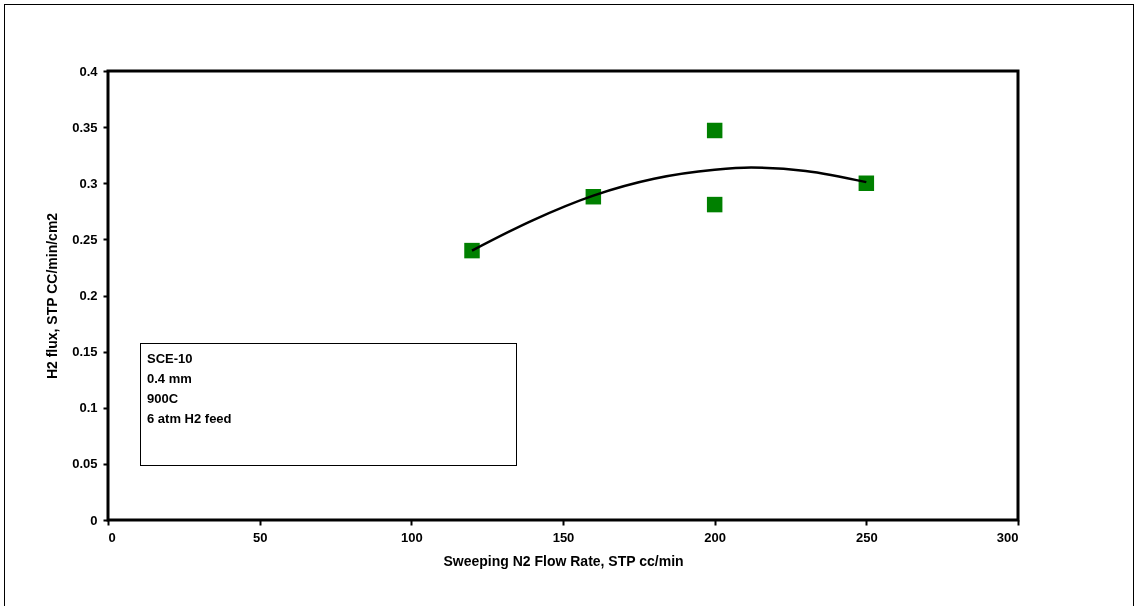 This screenshot has height=606, width=1140. Describe the element at coordinates (112, 537) in the screenshot. I see `x-tick-label: 0` at that location.